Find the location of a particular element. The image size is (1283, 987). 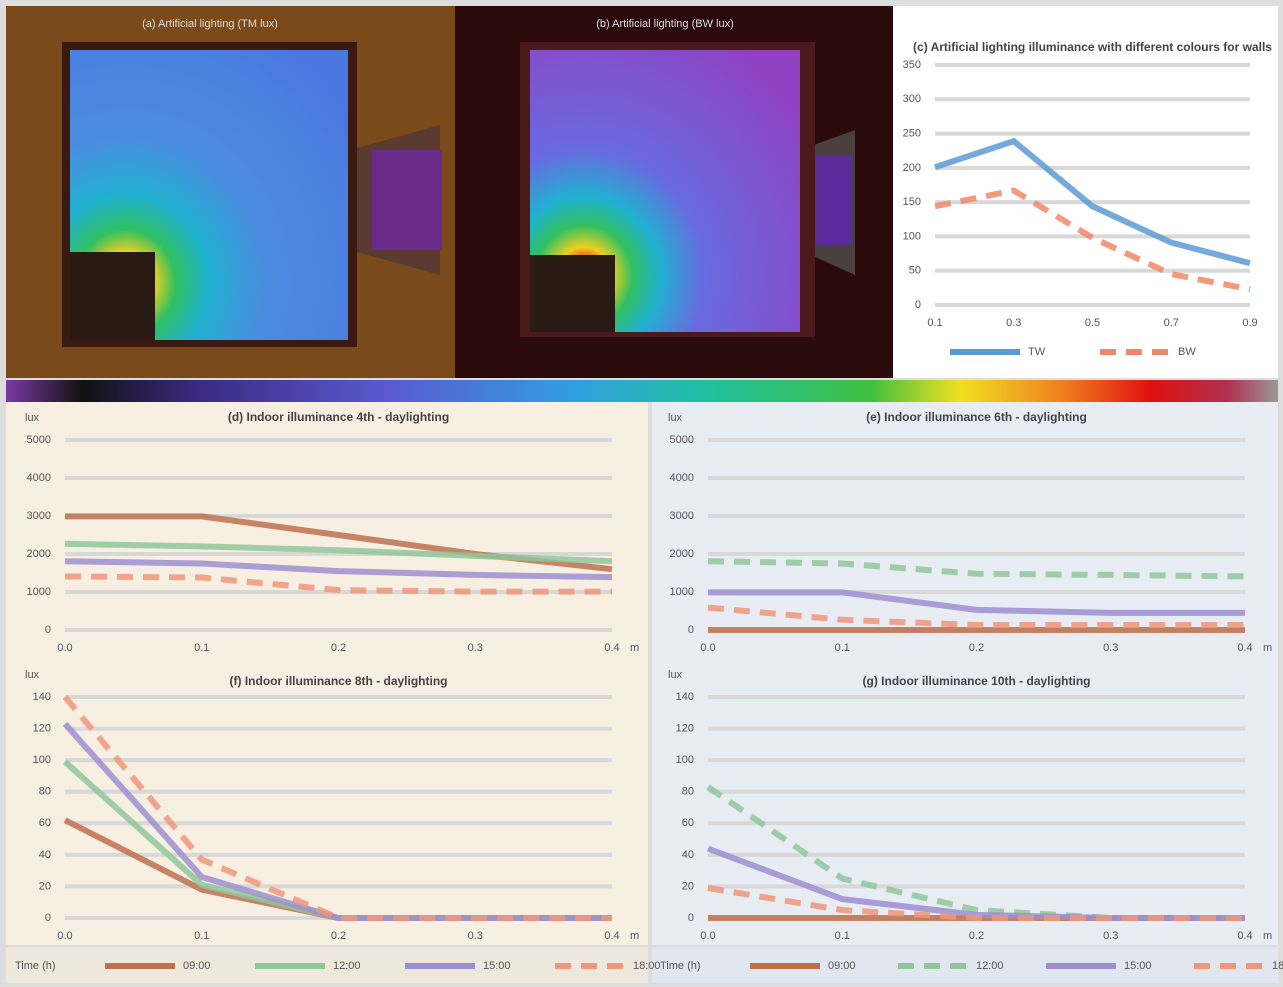

panel is located at coordinates (1085, 192).